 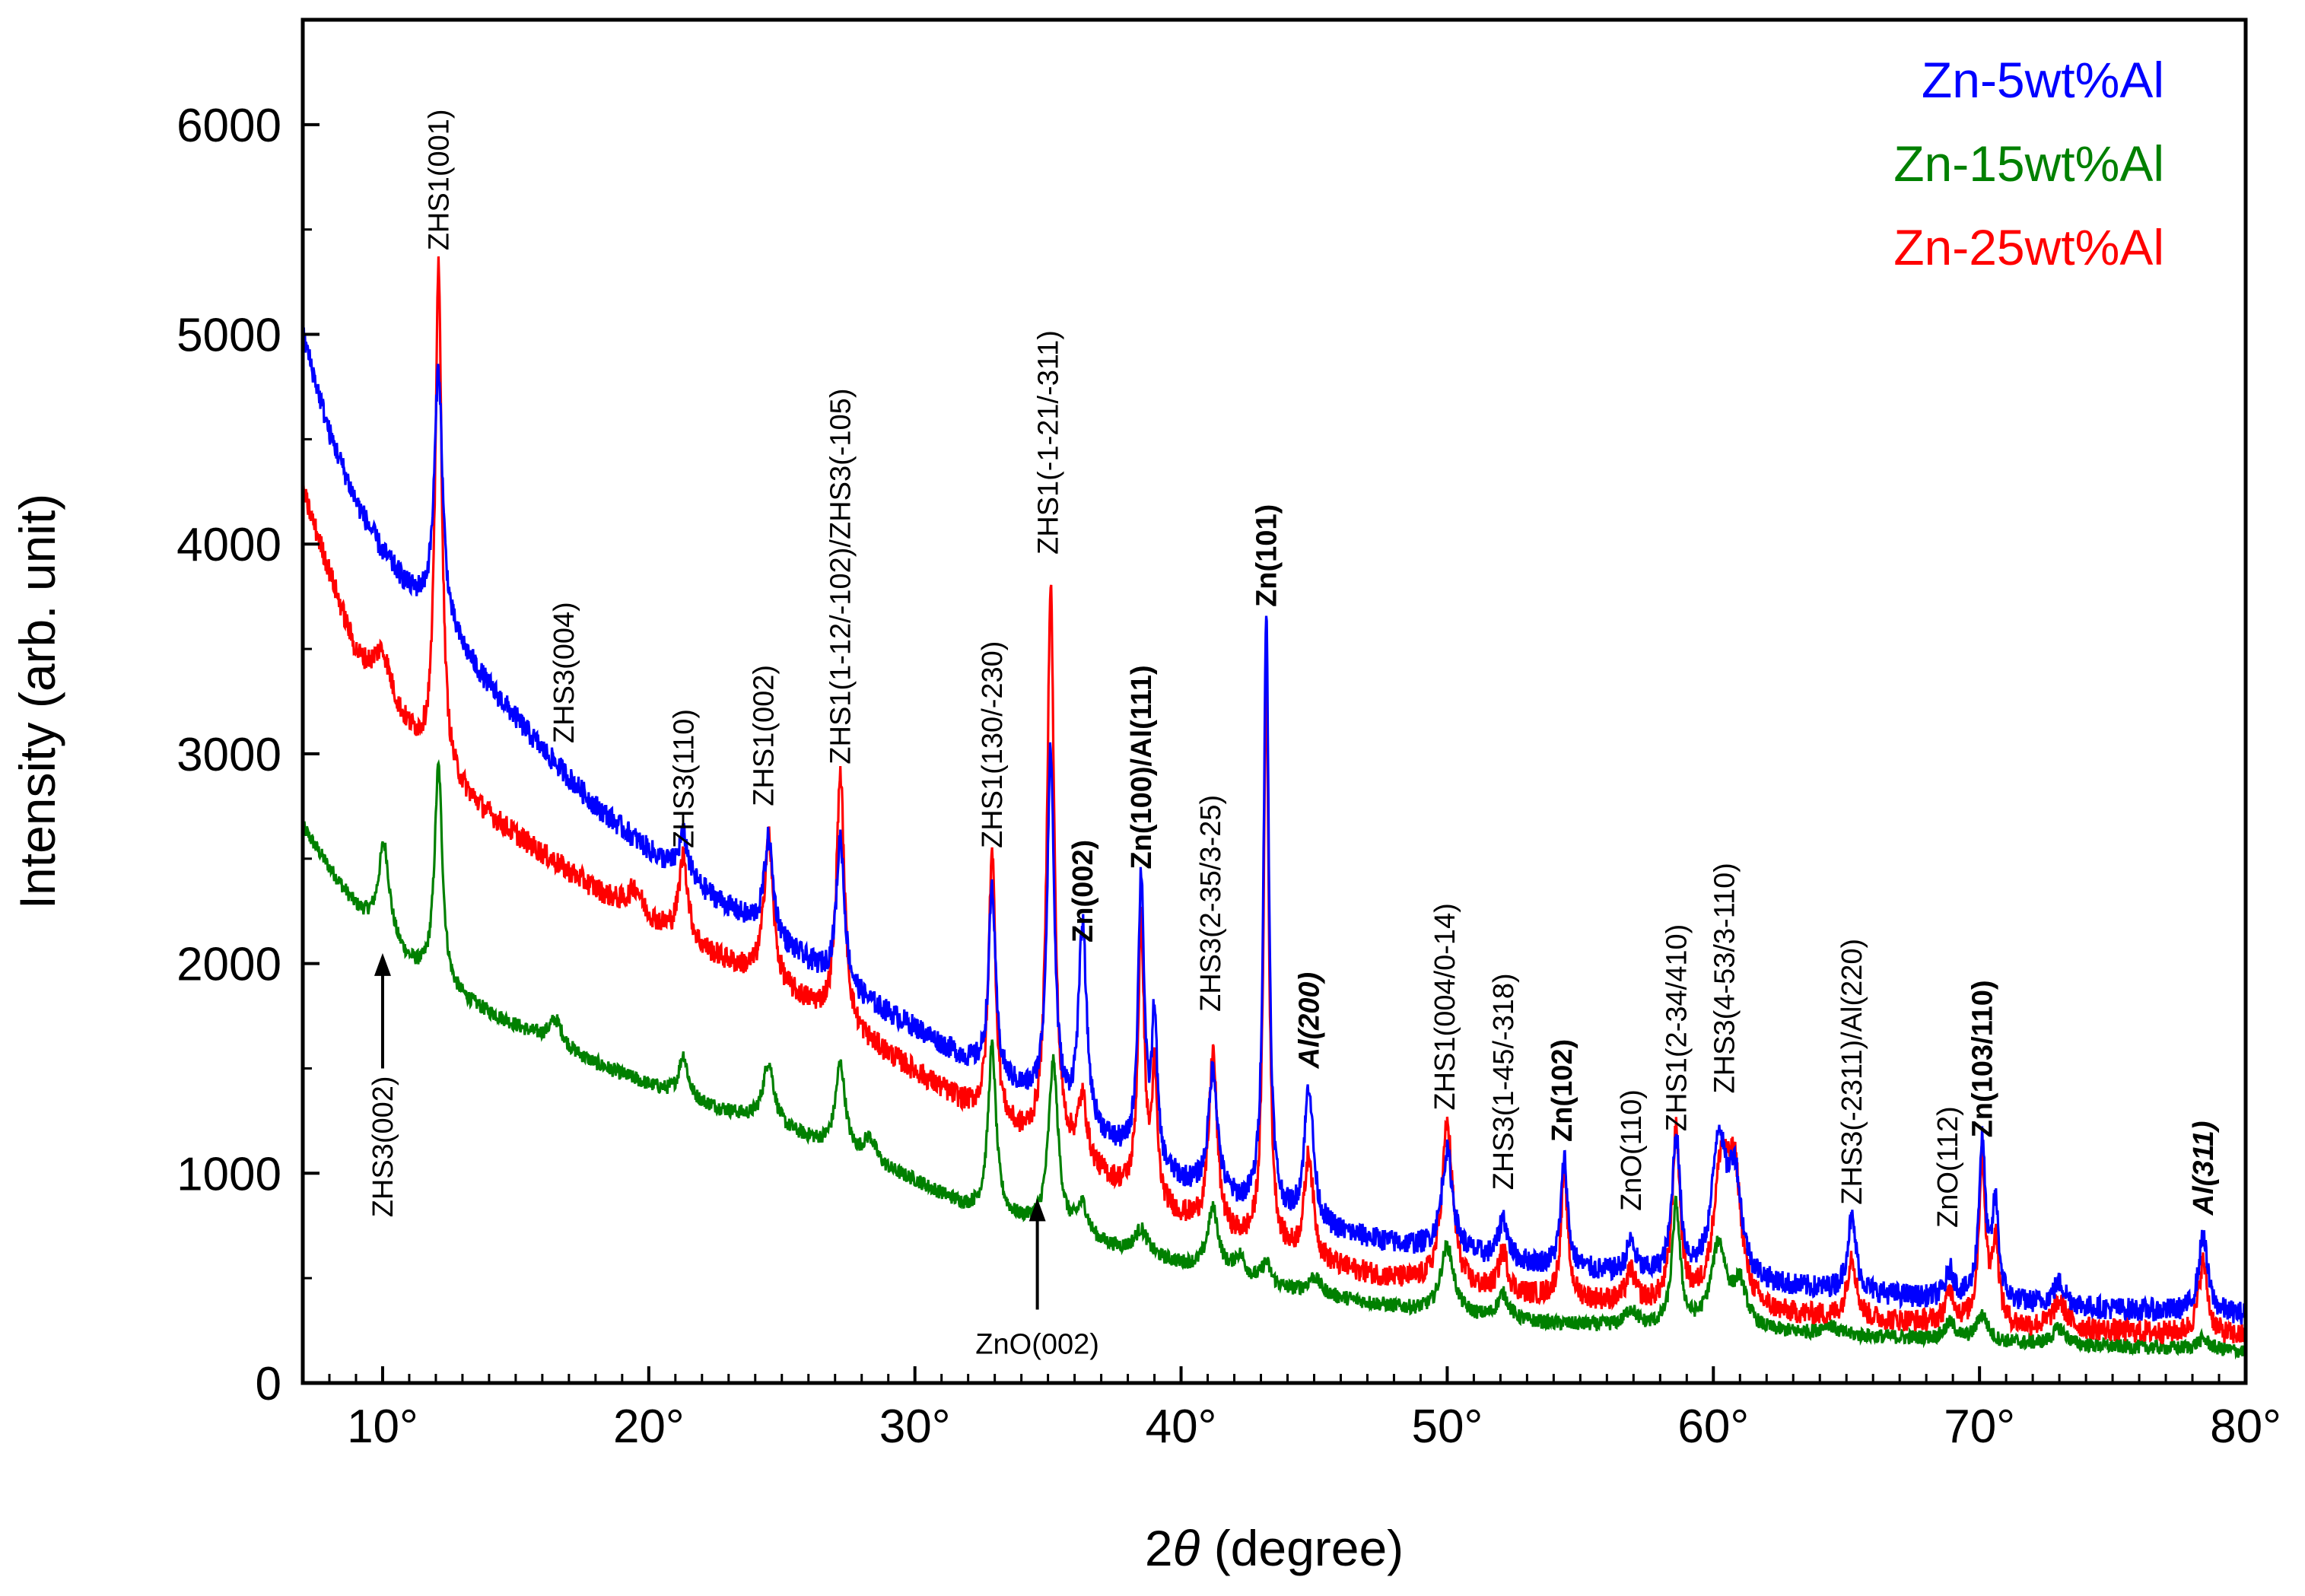 What do you see at coordinates (1713, 1426) in the screenshot?
I see `x-tick-label: 60°` at bounding box center [1713, 1426].